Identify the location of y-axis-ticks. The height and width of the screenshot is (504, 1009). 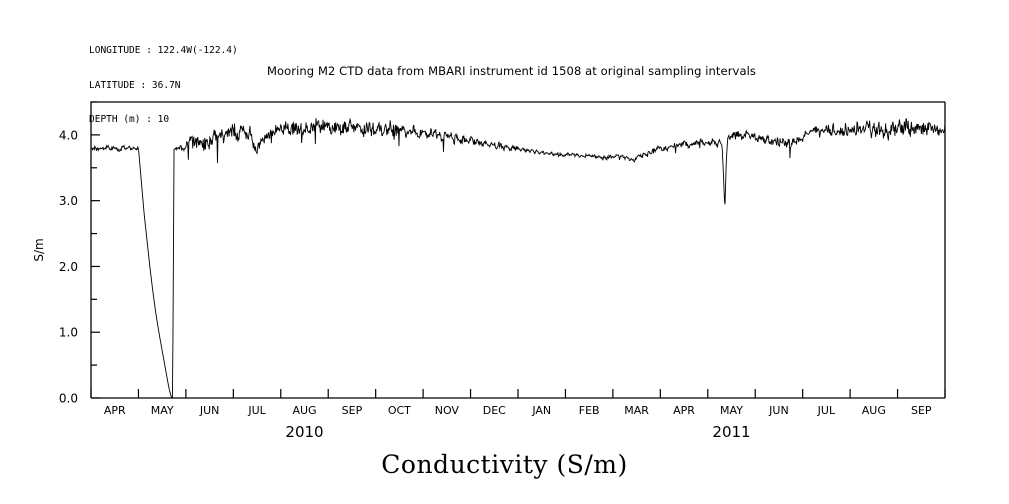
(95, 250).